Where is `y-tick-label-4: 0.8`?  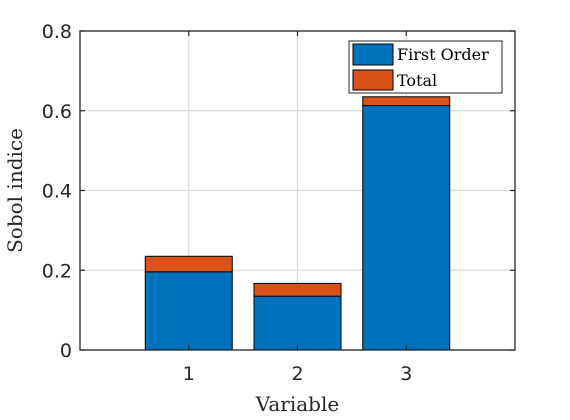 y-tick-label-4: 0.8 is located at coordinates (57, 32).